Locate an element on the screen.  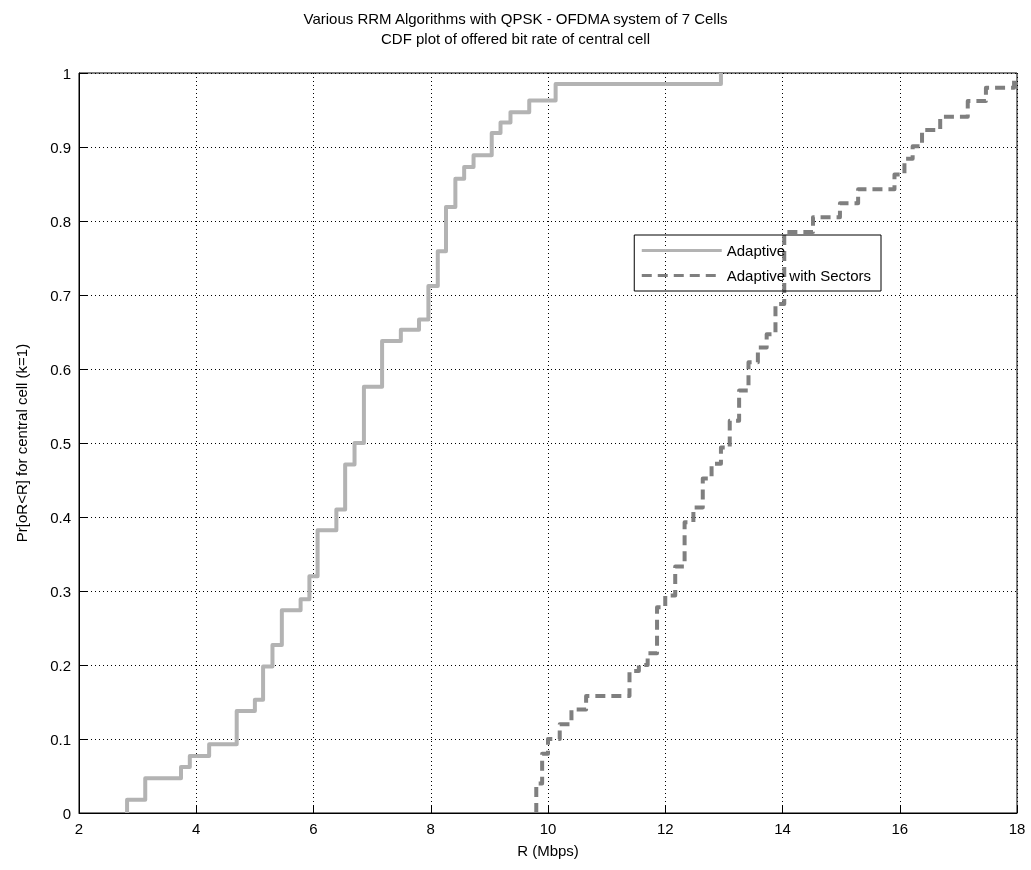
text: Adaptive is located at coordinates (756, 250).